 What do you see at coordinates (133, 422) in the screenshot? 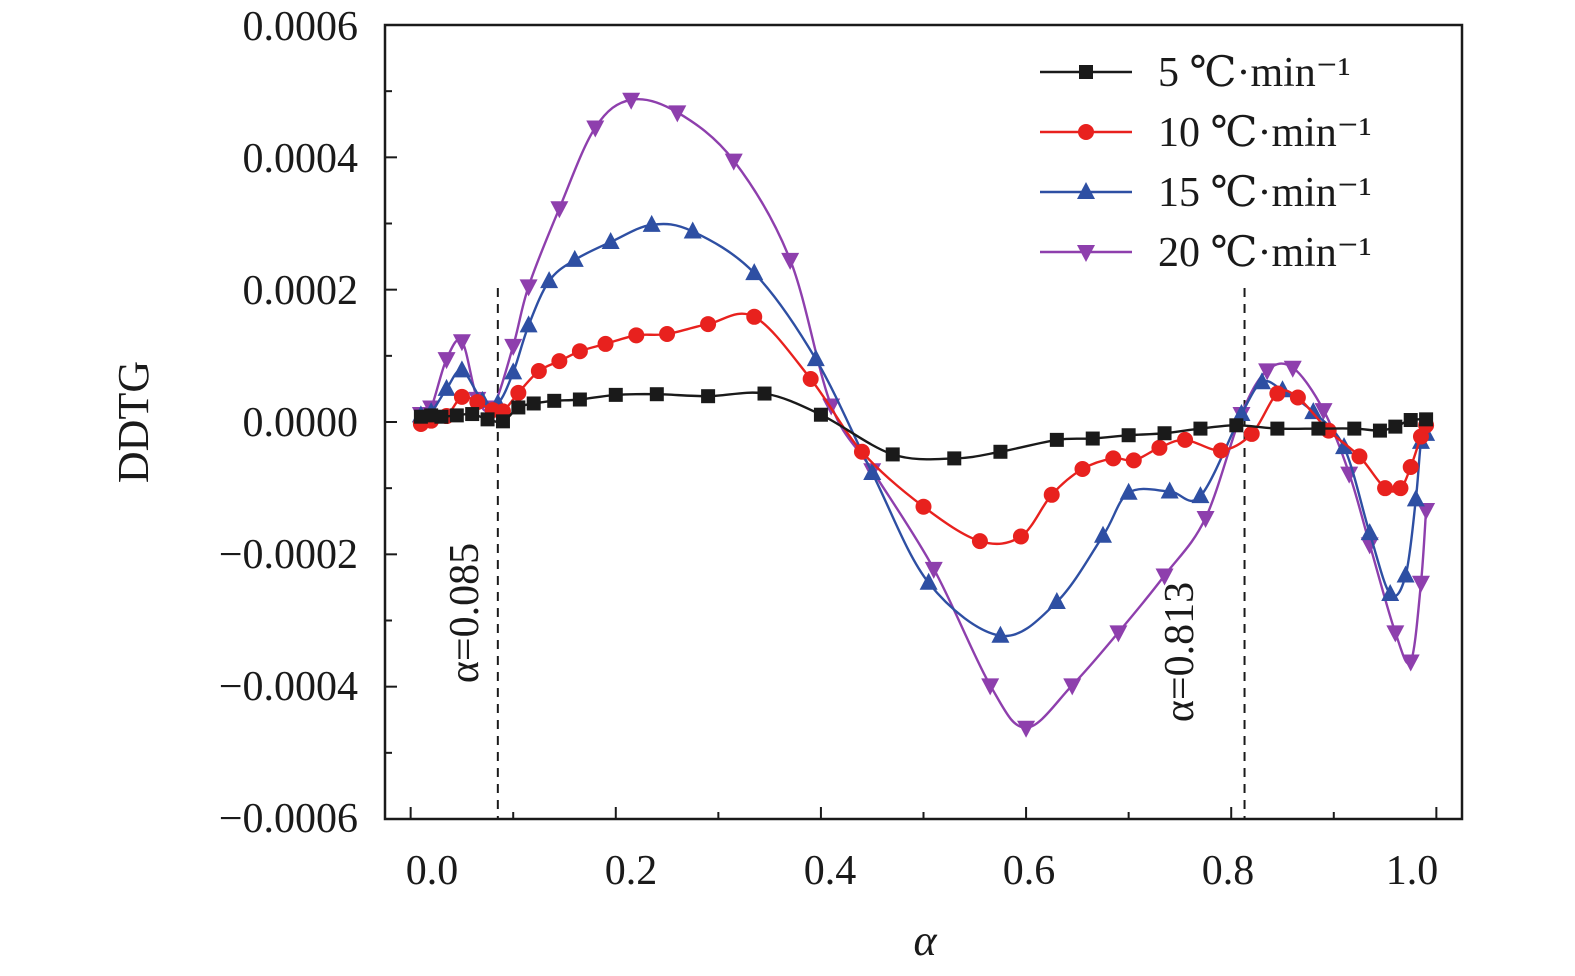
I see `y-axis-title: DDTG` at bounding box center [133, 422].